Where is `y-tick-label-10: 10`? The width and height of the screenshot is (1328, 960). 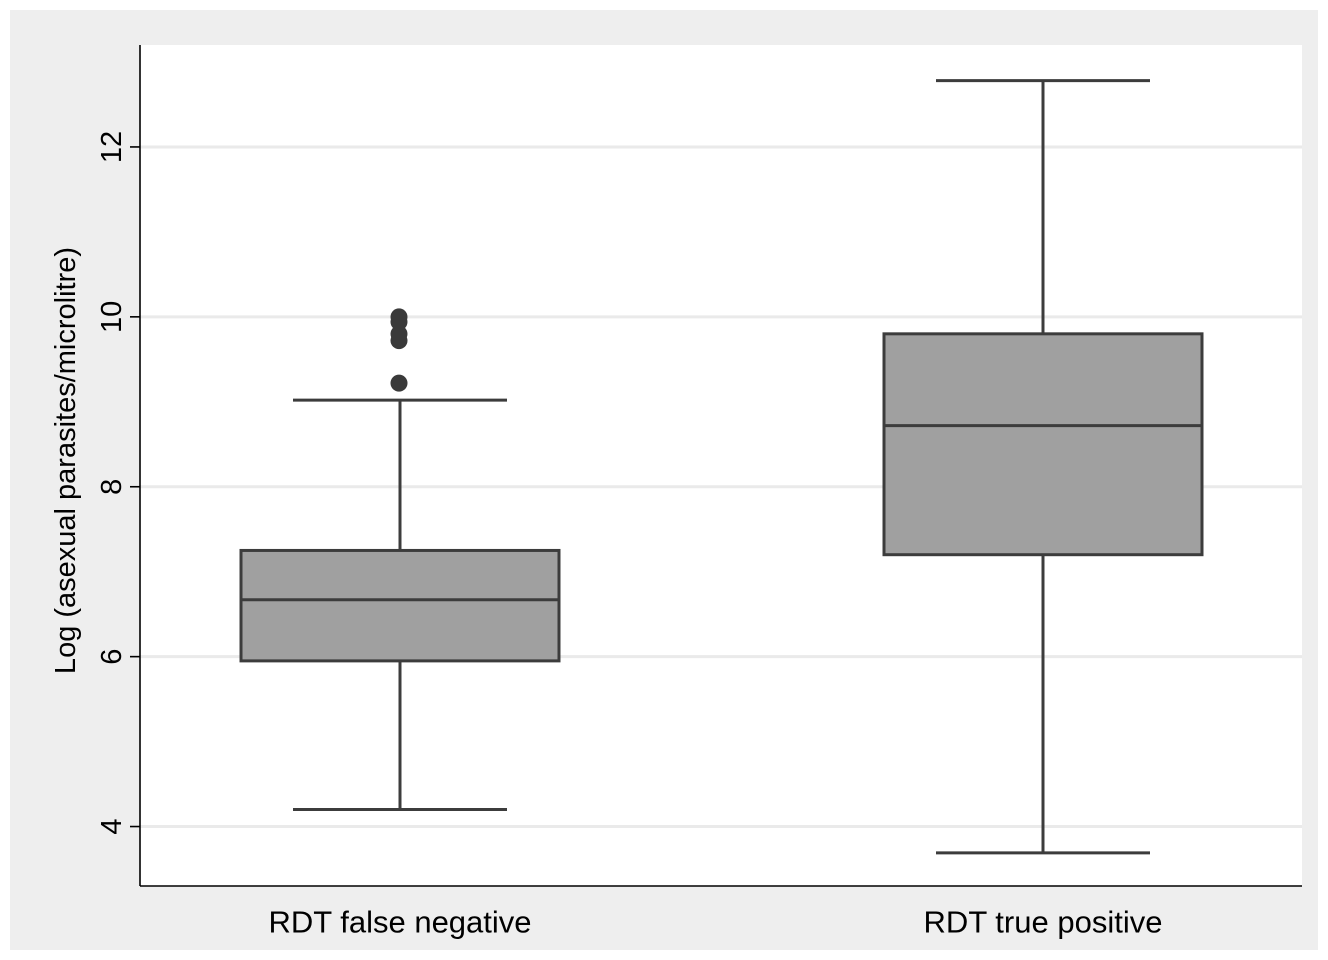 y-tick-label-10: 10 is located at coordinates (112, 317).